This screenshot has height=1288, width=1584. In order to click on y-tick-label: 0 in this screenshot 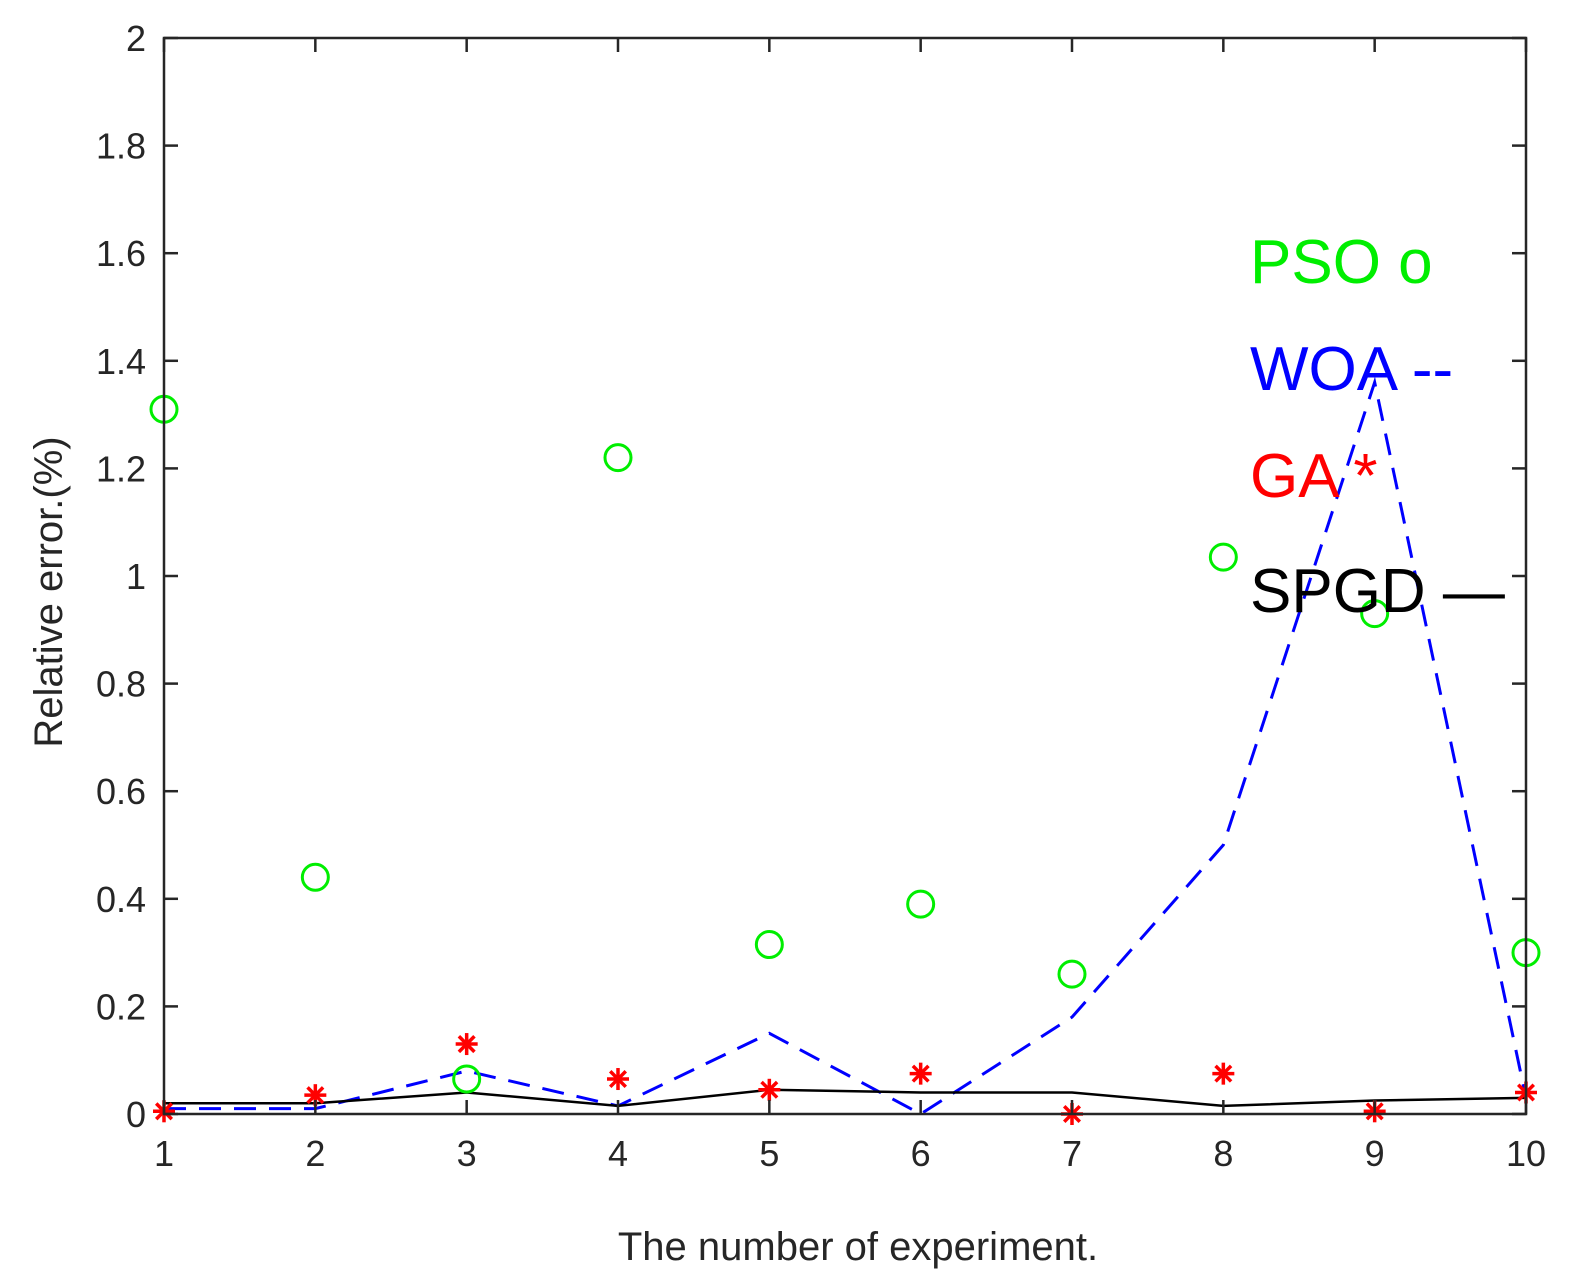, I will do `click(136, 1114)`.